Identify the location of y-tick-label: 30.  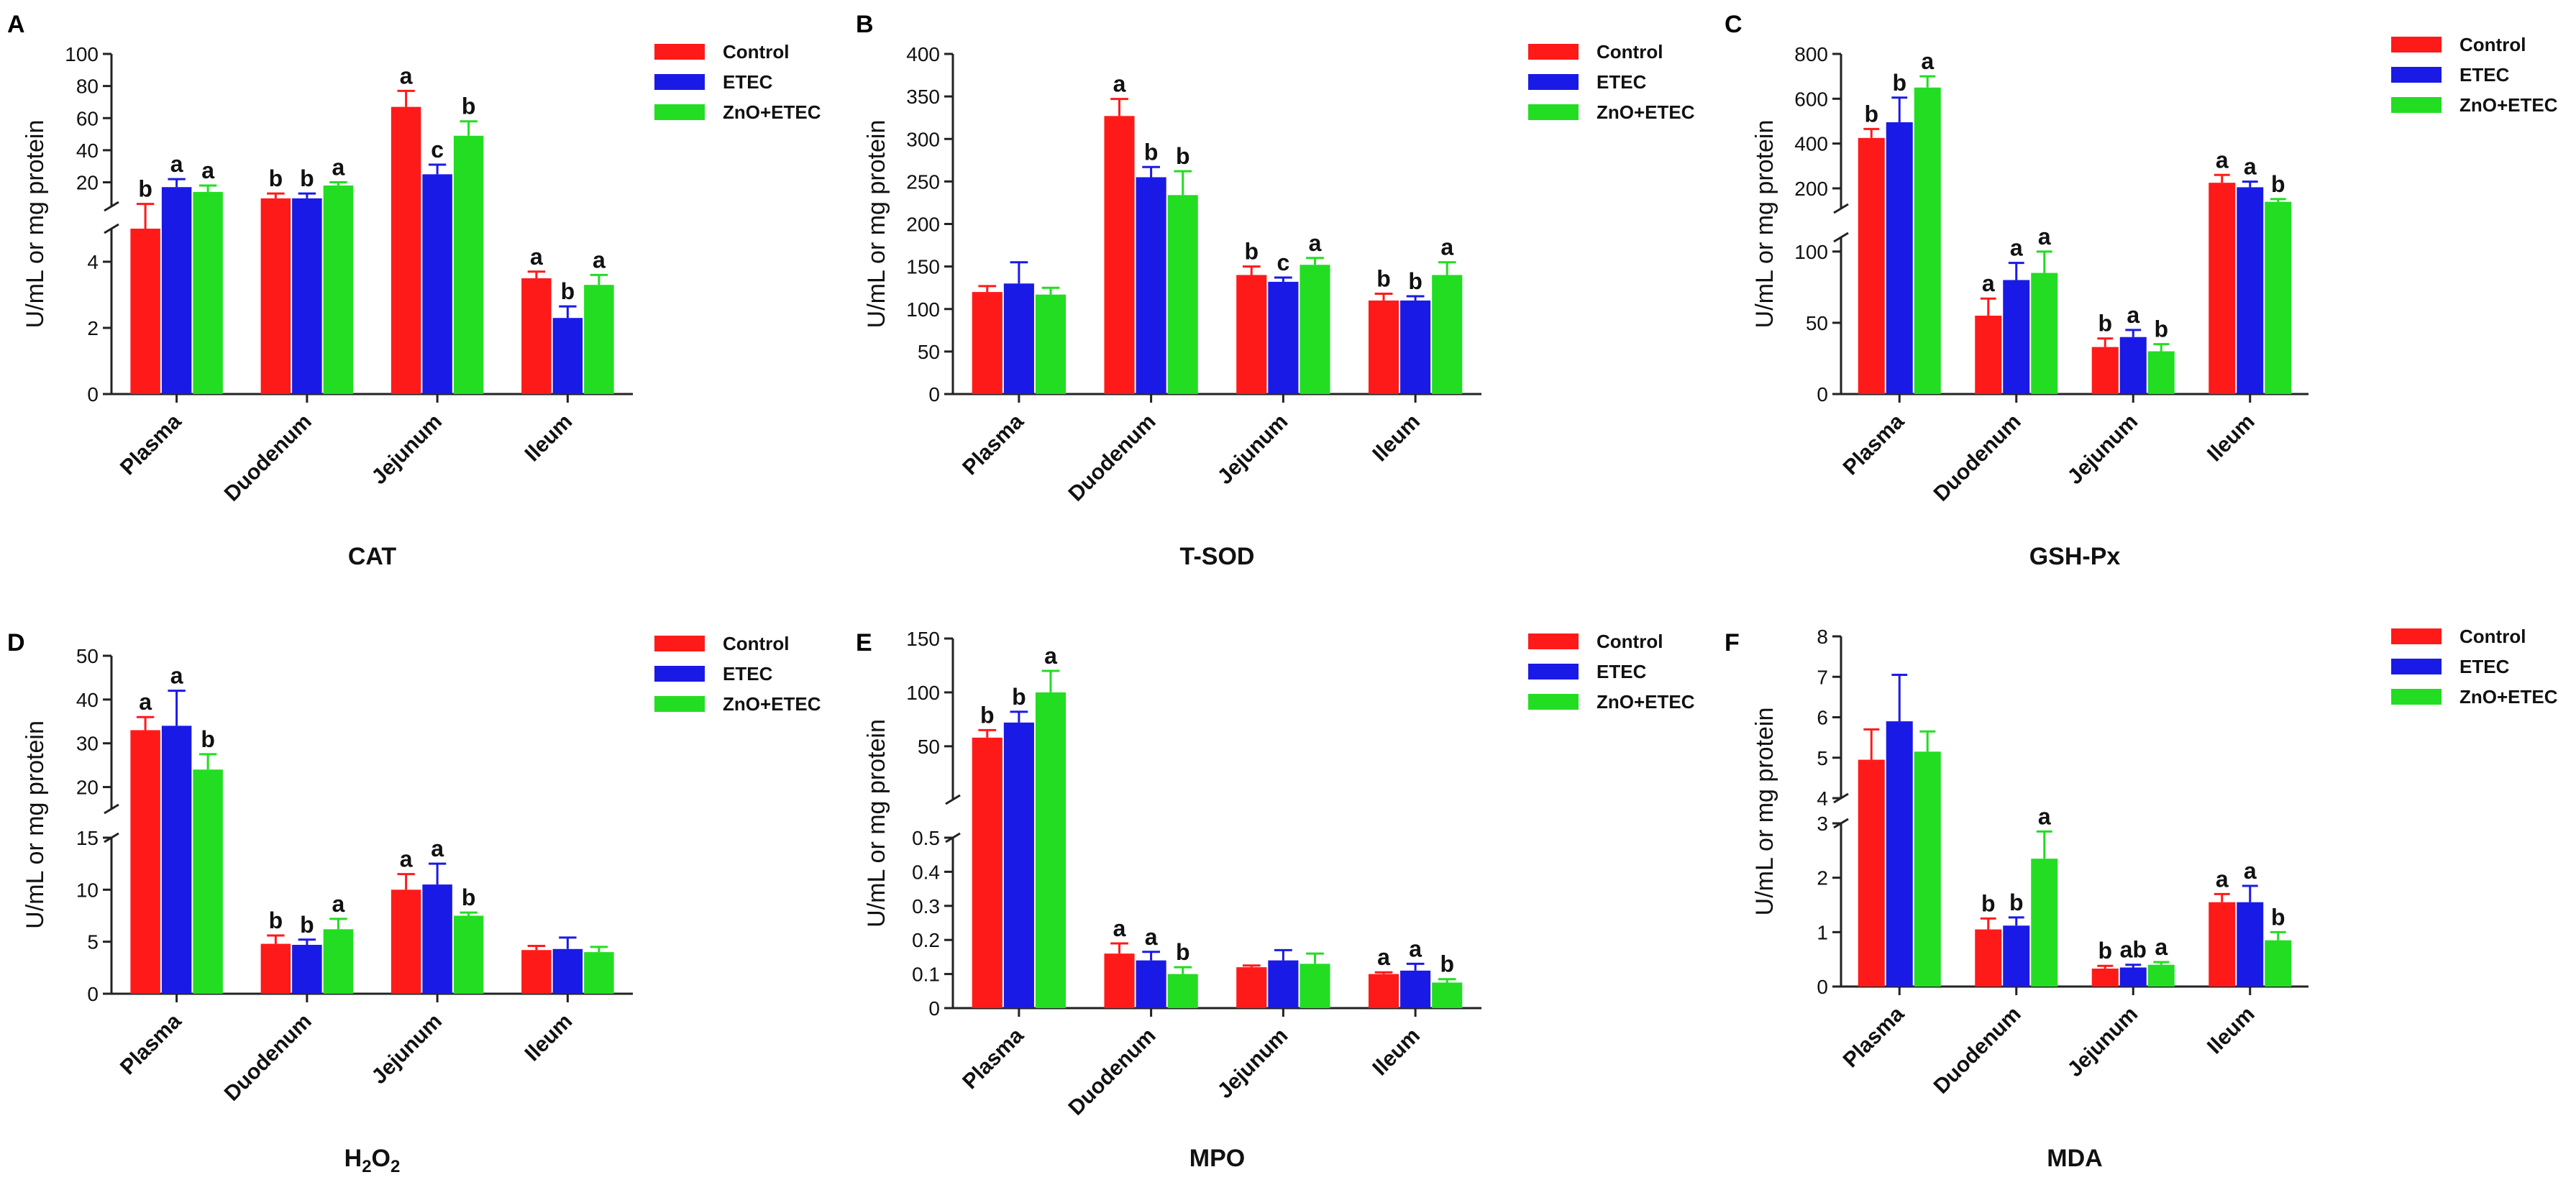
(87, 744).